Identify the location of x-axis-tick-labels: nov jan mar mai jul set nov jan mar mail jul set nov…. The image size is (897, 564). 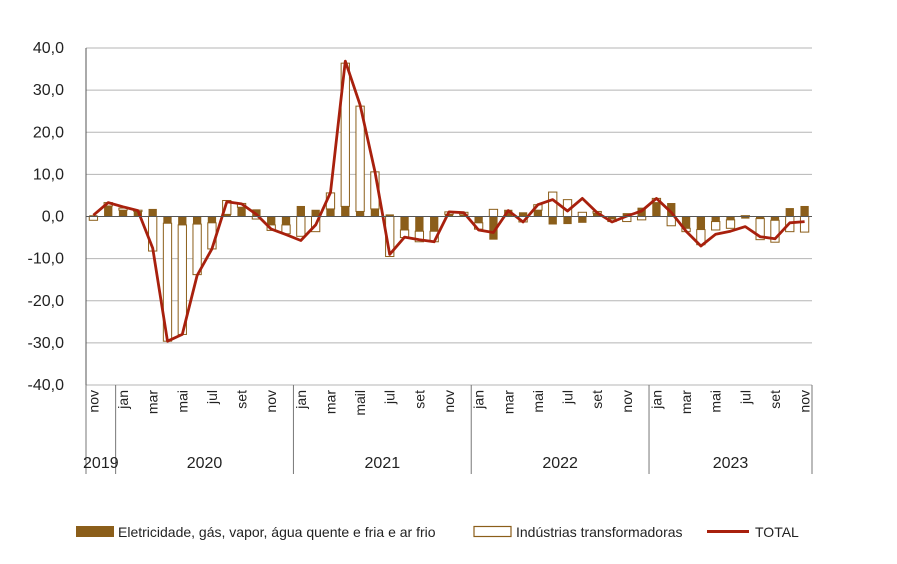
(448, 403).